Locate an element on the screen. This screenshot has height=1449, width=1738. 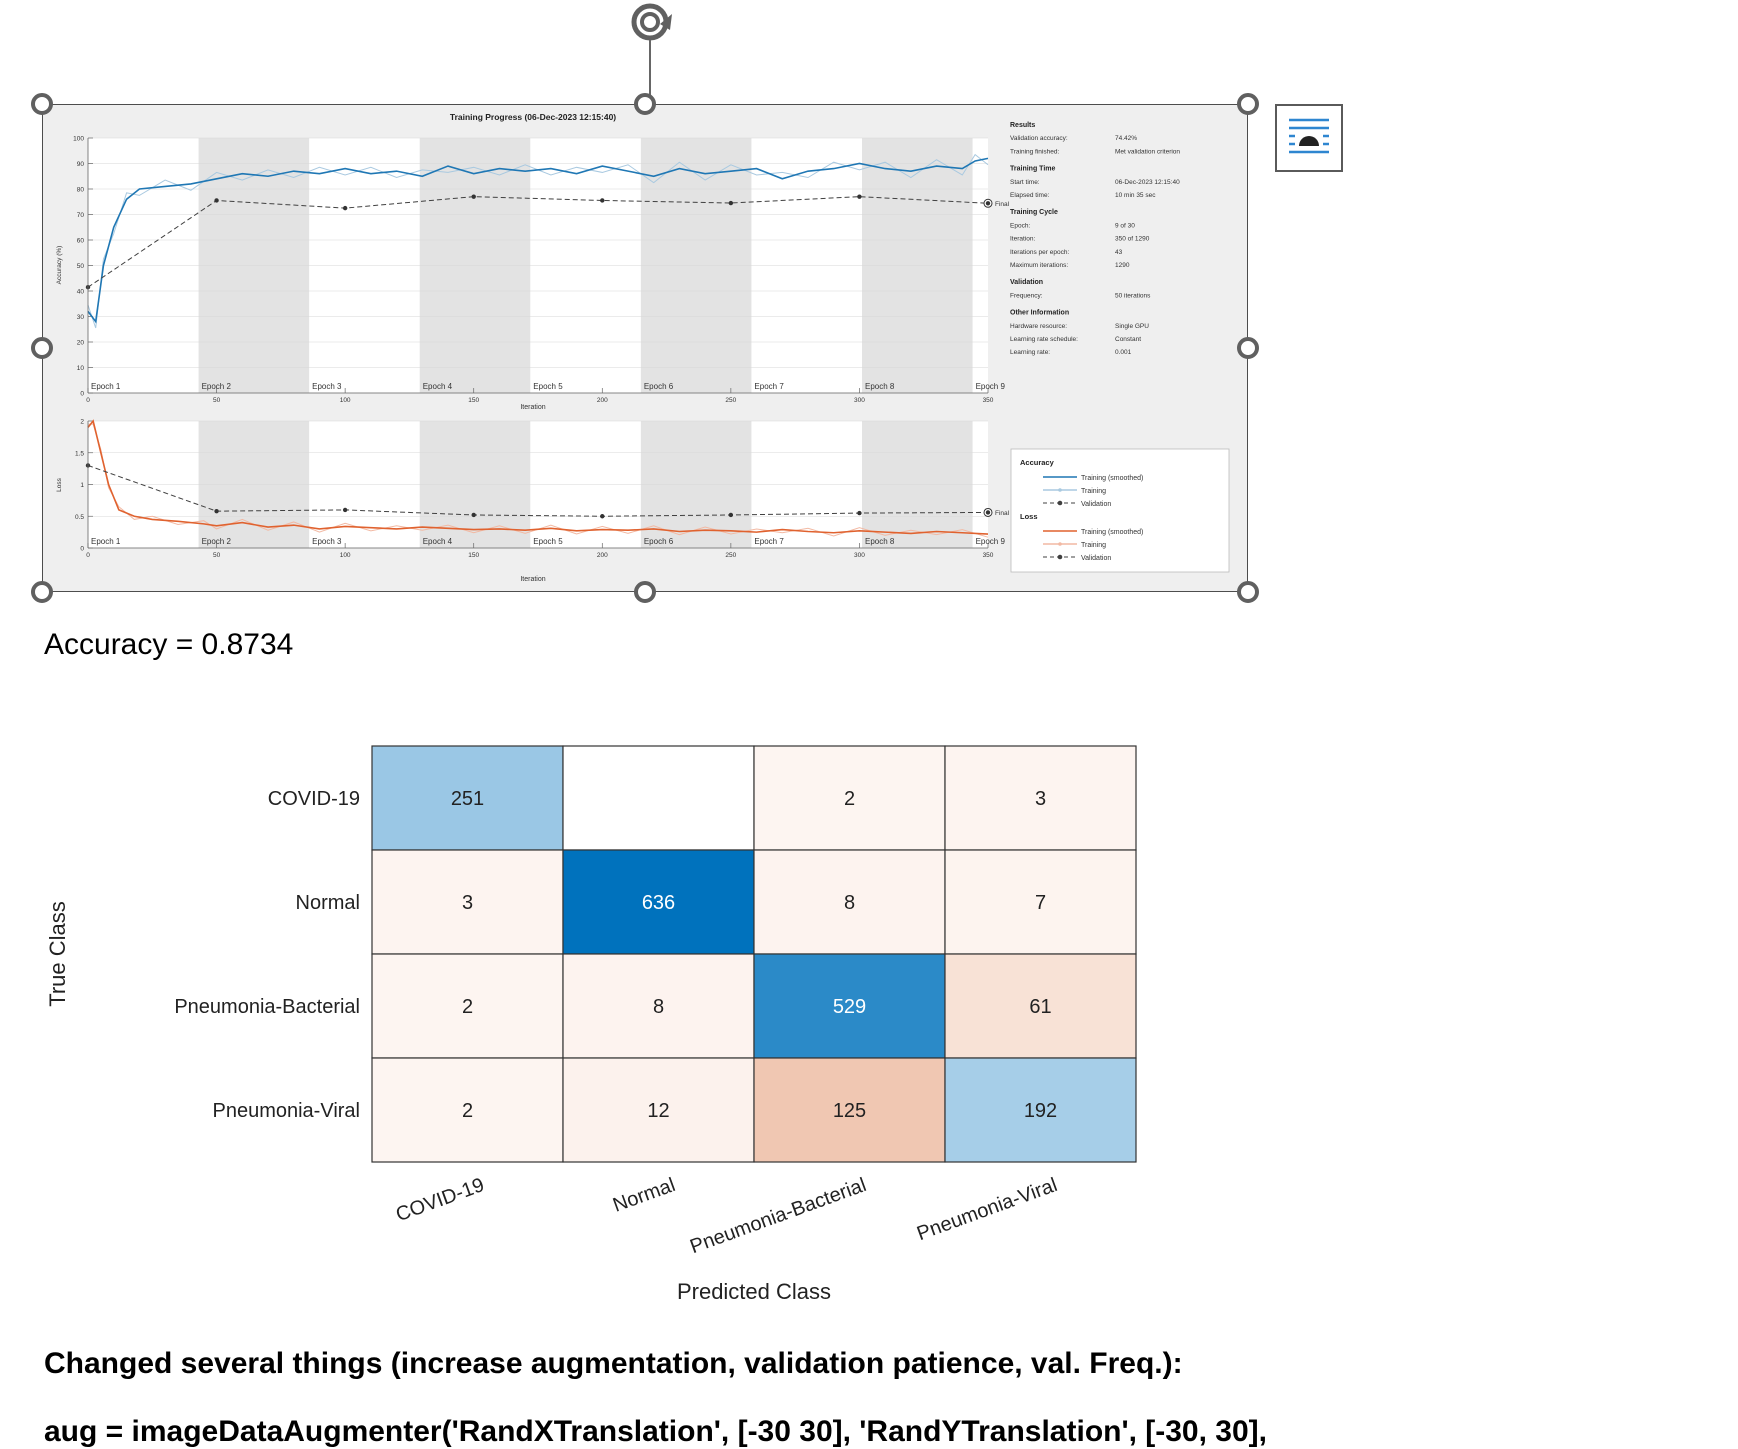
accuracy-training-smoothed-line is located at coordinates (538, 240).